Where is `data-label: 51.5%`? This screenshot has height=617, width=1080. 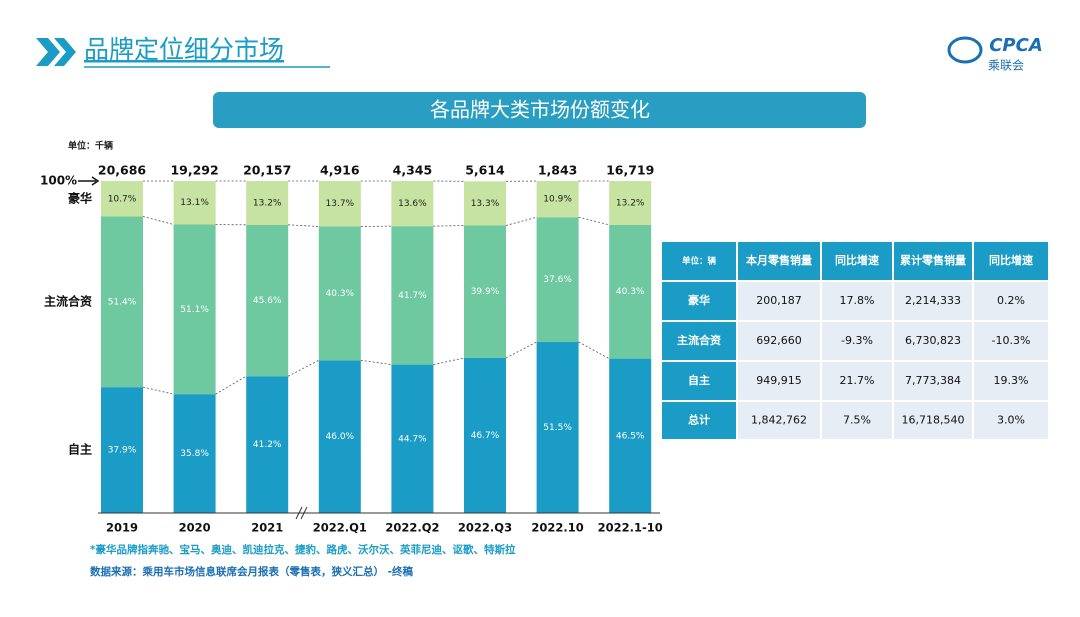
data-label: 51.5% is located at coordinates (557, 428).